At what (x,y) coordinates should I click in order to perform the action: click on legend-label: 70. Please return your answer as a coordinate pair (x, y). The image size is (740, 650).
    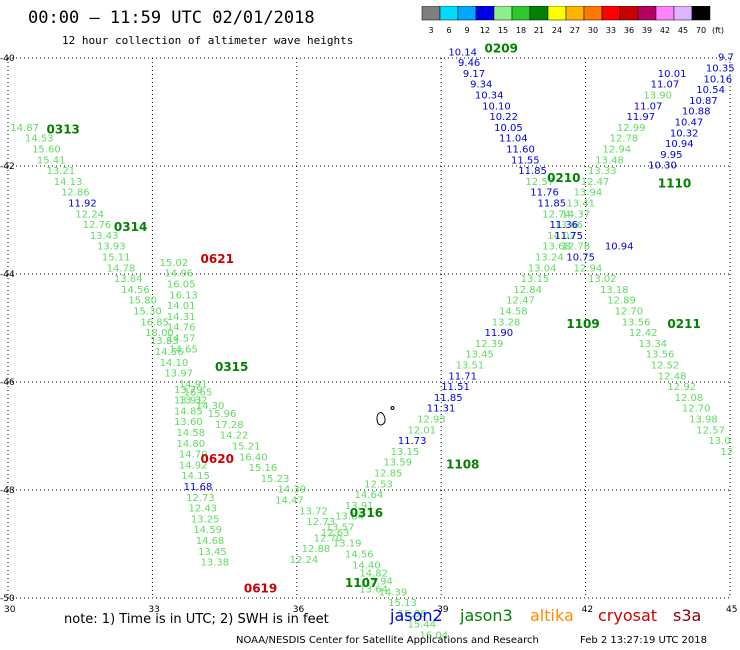
    Looking at the image, I should click on (701, 30).